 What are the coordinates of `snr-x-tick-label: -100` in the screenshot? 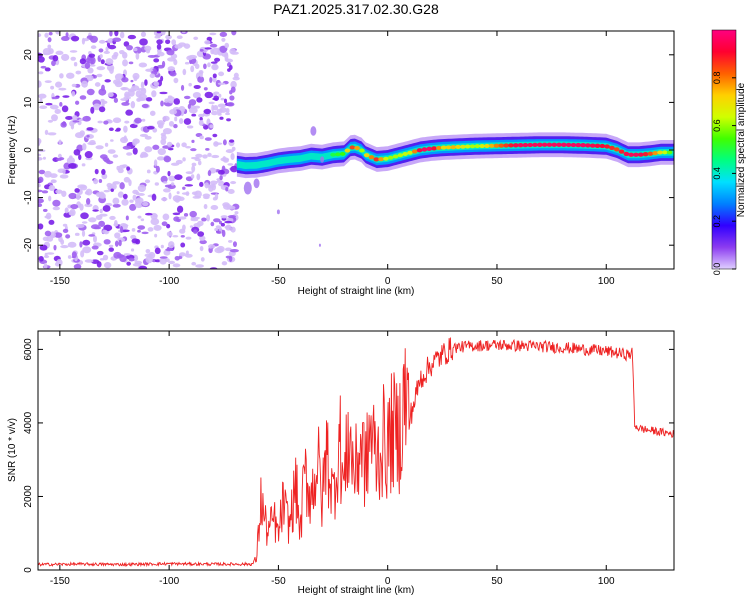 It's located at (169, 581).